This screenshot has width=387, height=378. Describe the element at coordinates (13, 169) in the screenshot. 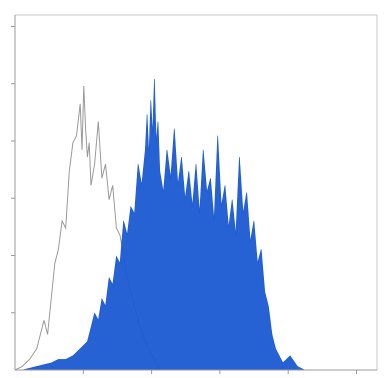

I see `y-axis-ticks` at that location.